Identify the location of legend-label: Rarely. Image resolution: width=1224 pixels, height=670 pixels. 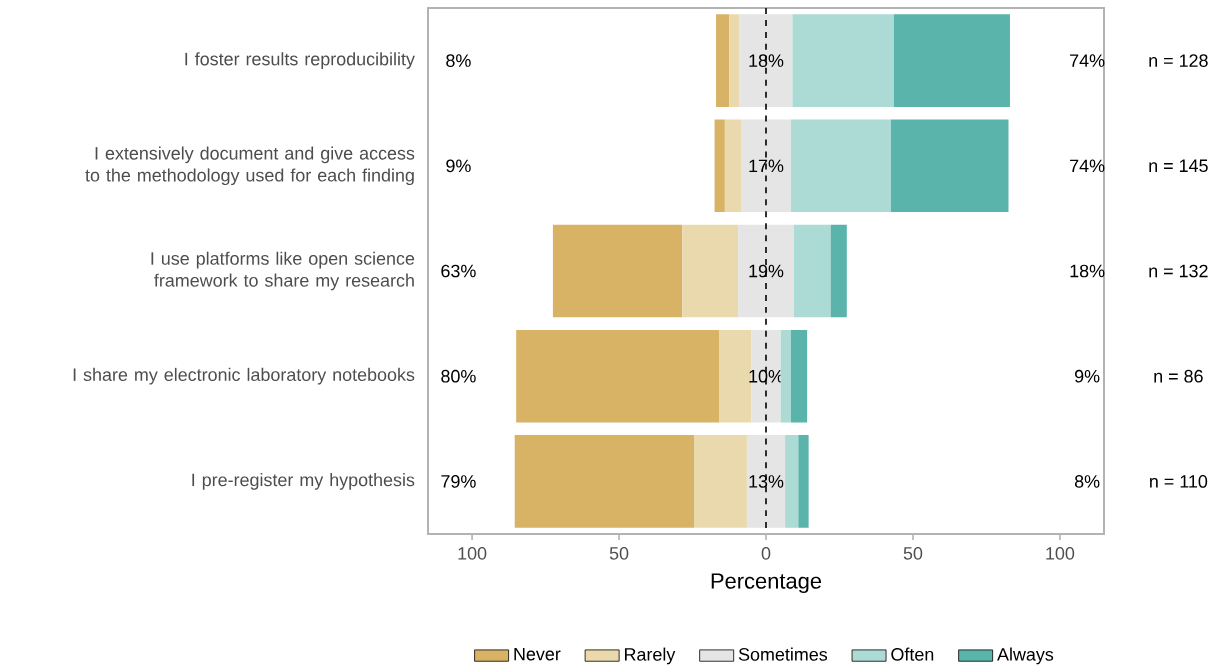
(650, 656).